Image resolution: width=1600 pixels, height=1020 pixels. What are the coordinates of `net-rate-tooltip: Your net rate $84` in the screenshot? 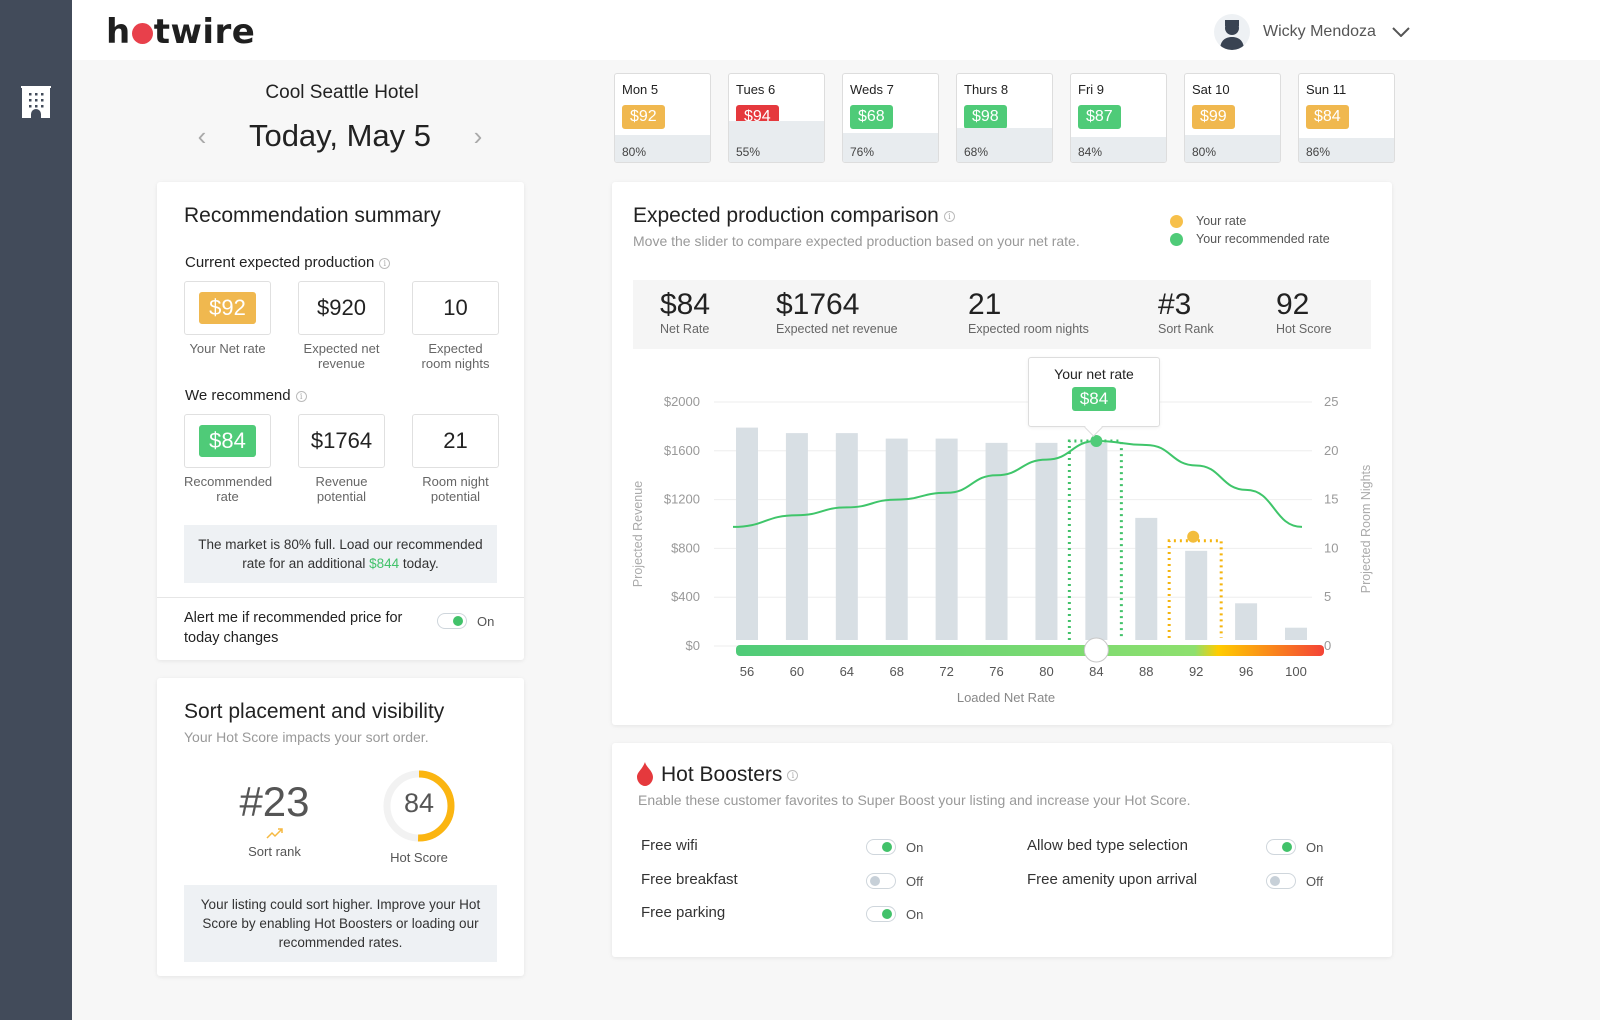 It's located at (1094, 392).